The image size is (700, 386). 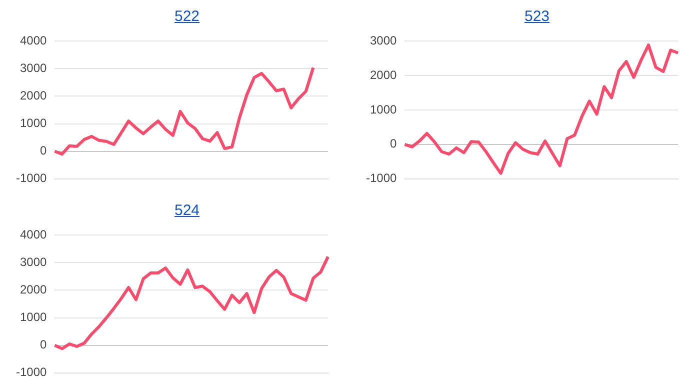 I want to click on chart-title: 524, so click(x=187, y=211).